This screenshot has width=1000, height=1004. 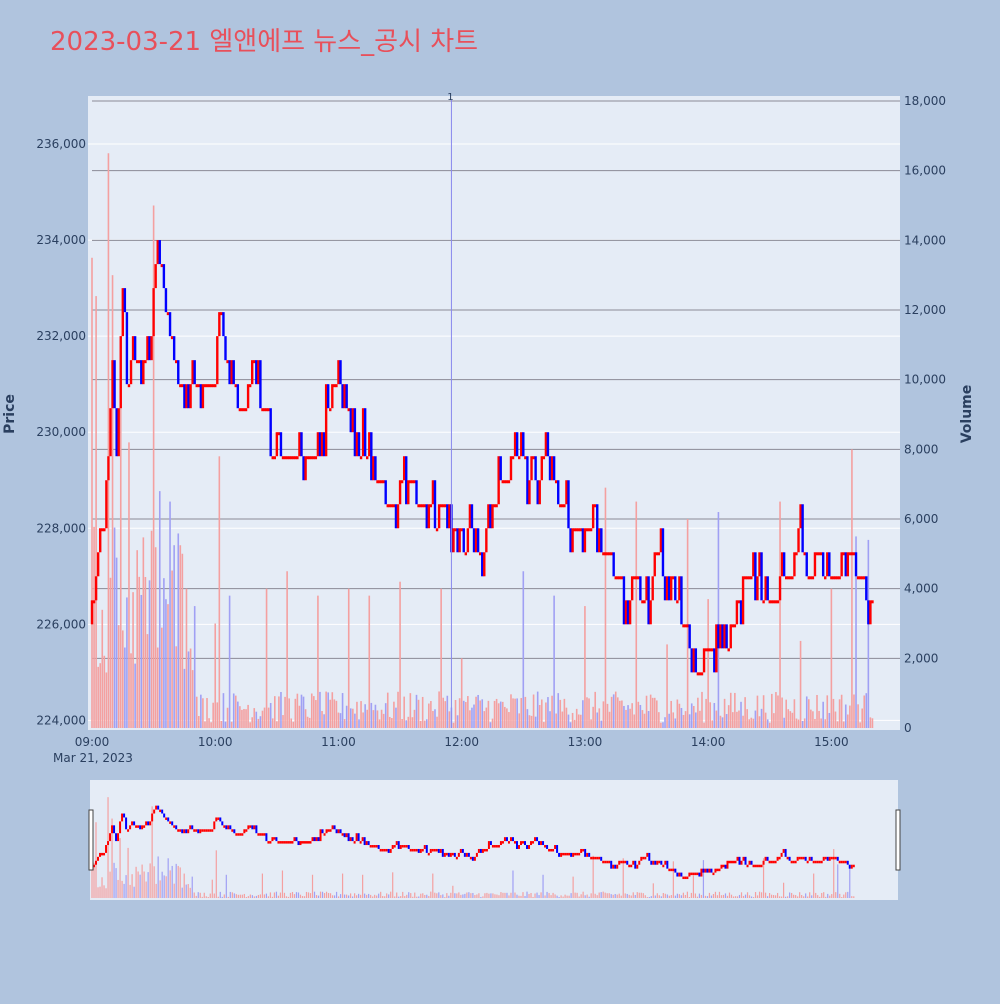 I want to click on range-slider-handle-right, so click(x=898, y=840).